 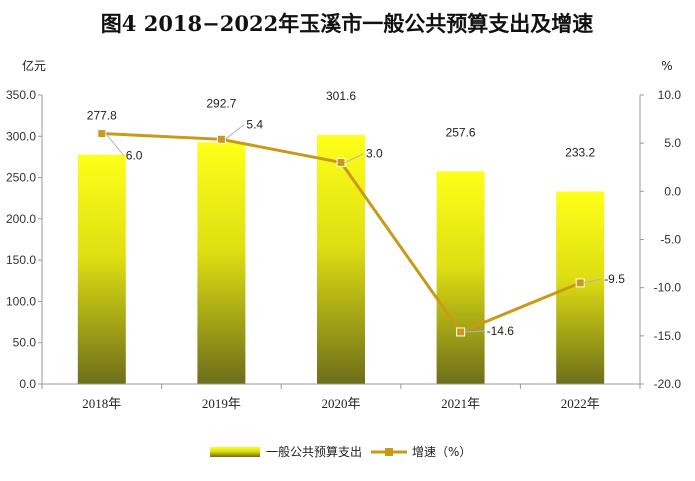 What do you see at coordinates (460, 403) in the screenshot?
I see `x-tick-label: 2021年` at bounding box center [460, 403].